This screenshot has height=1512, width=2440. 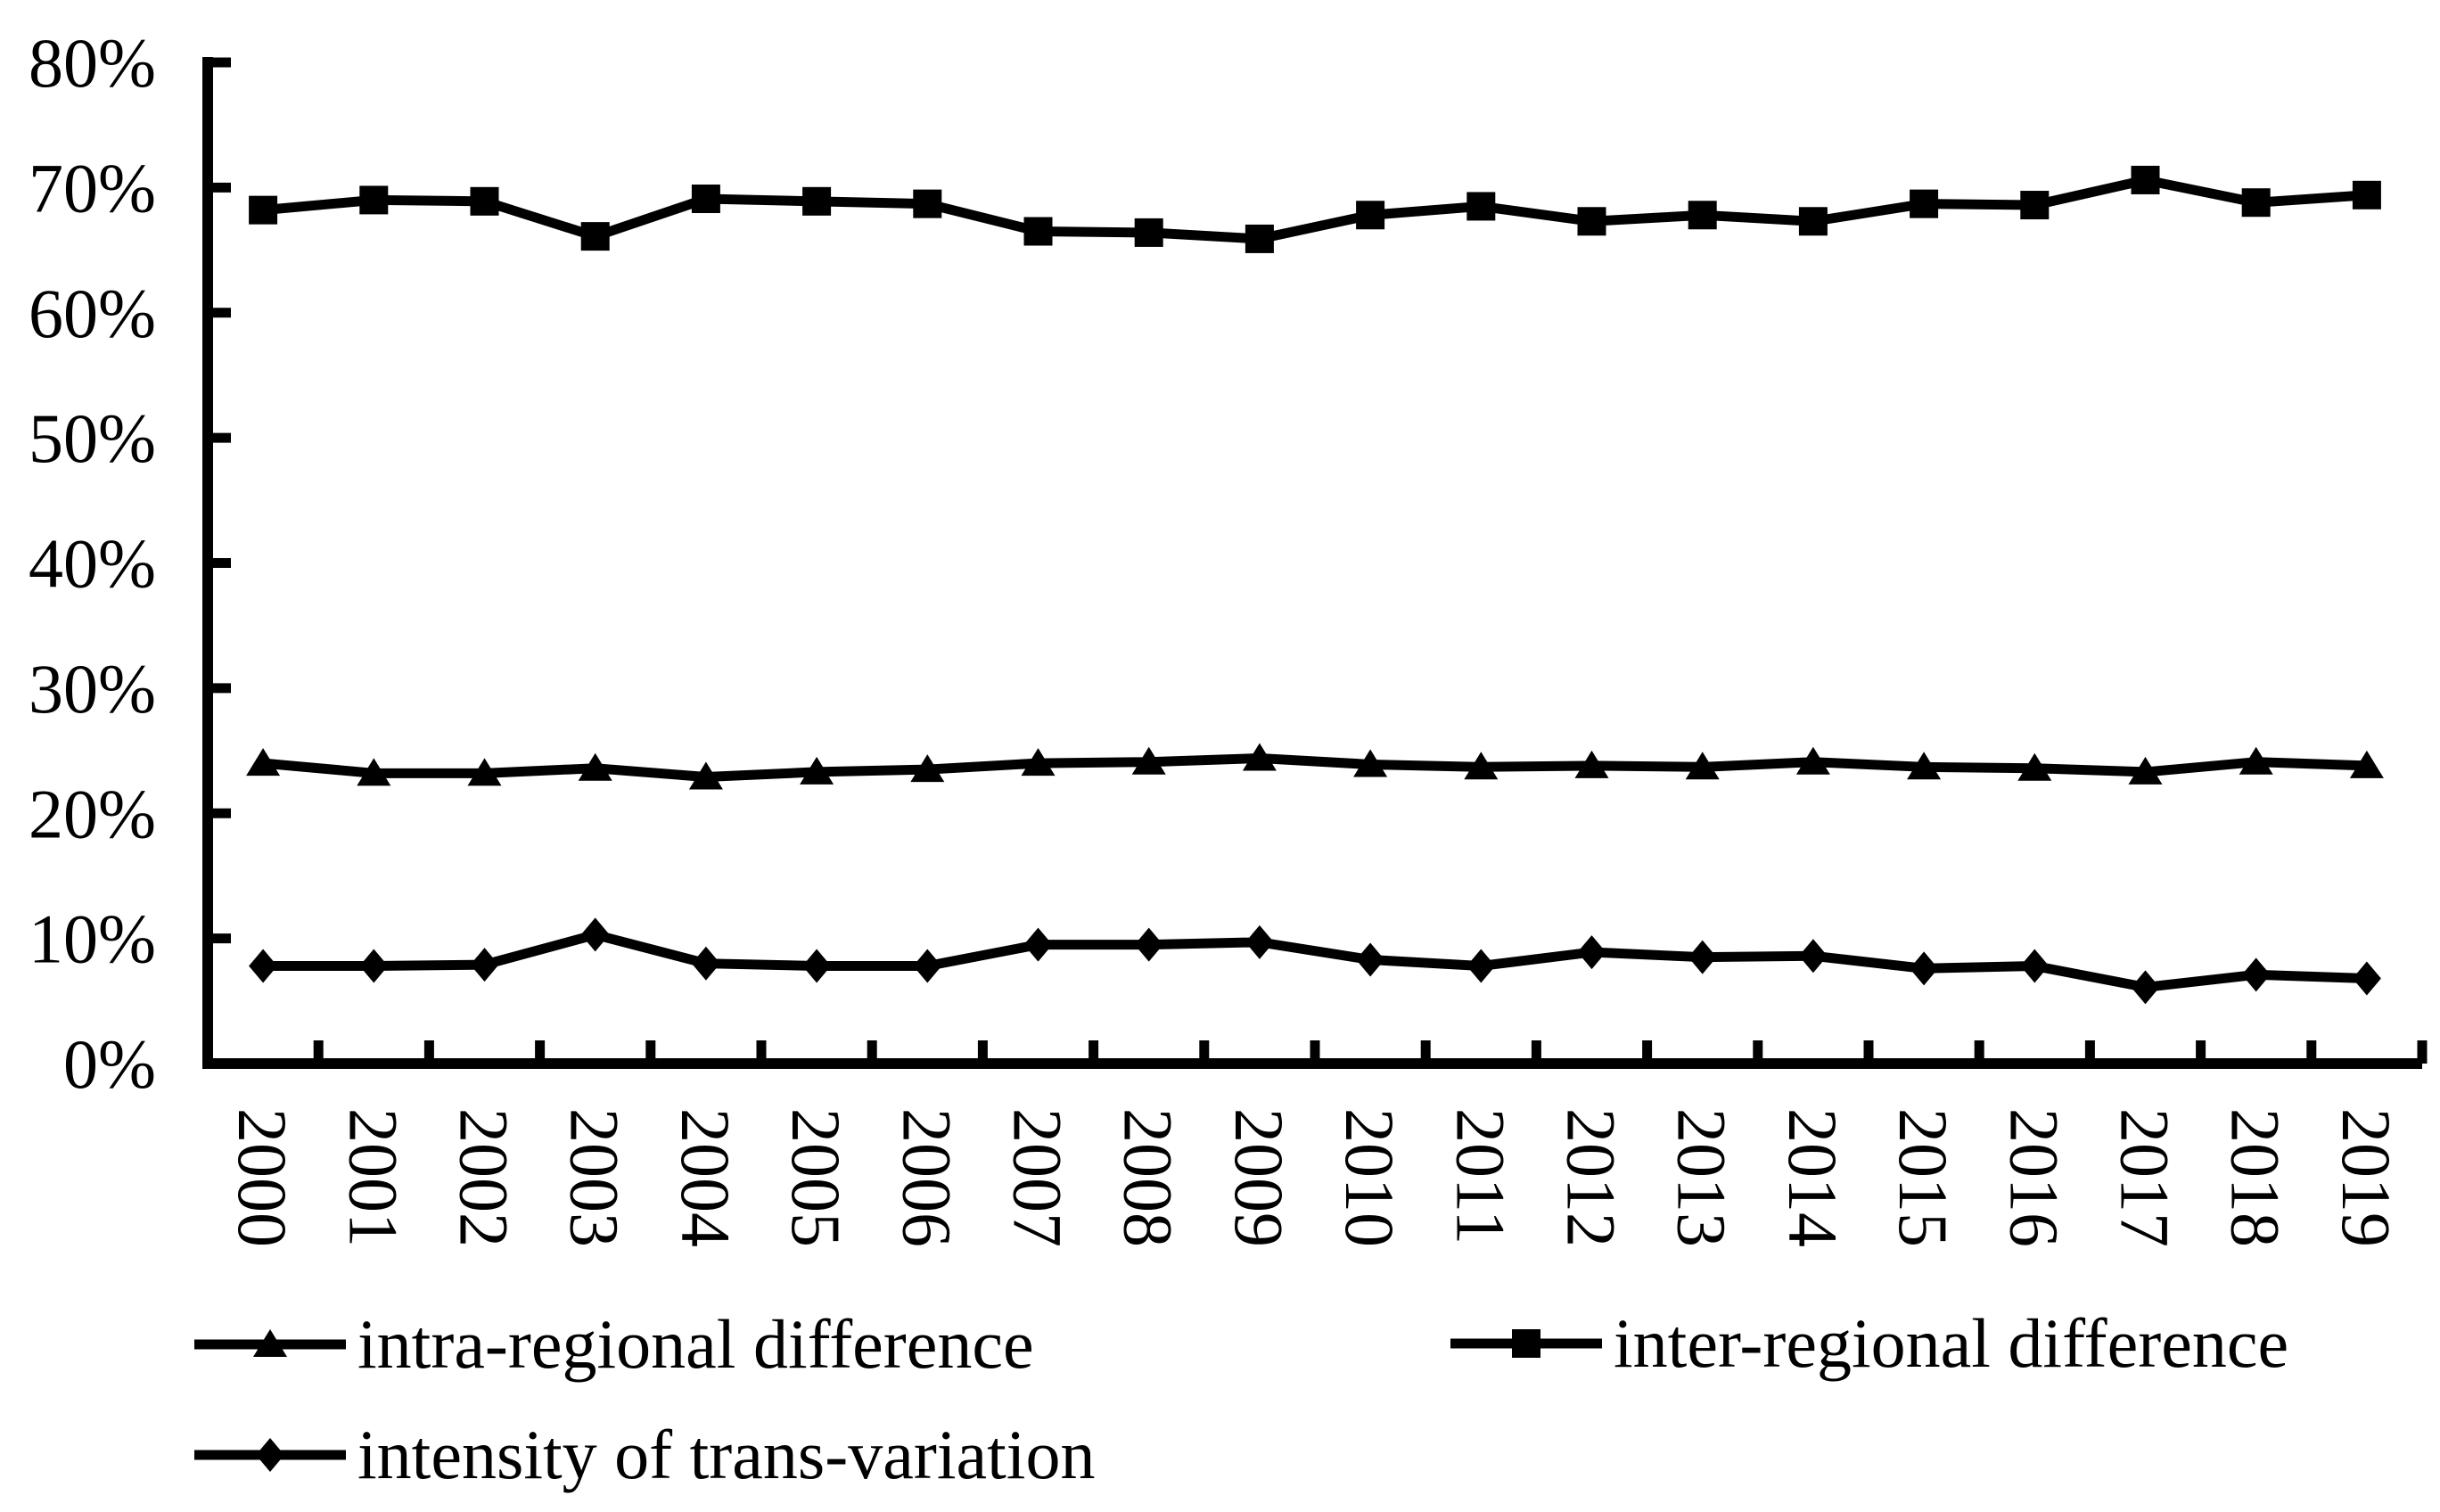 What do you see at coordinates (373, 1177) in the screenshot?
I see `x-axis-tick-label: 2001` at bounding box center [373, 1177].